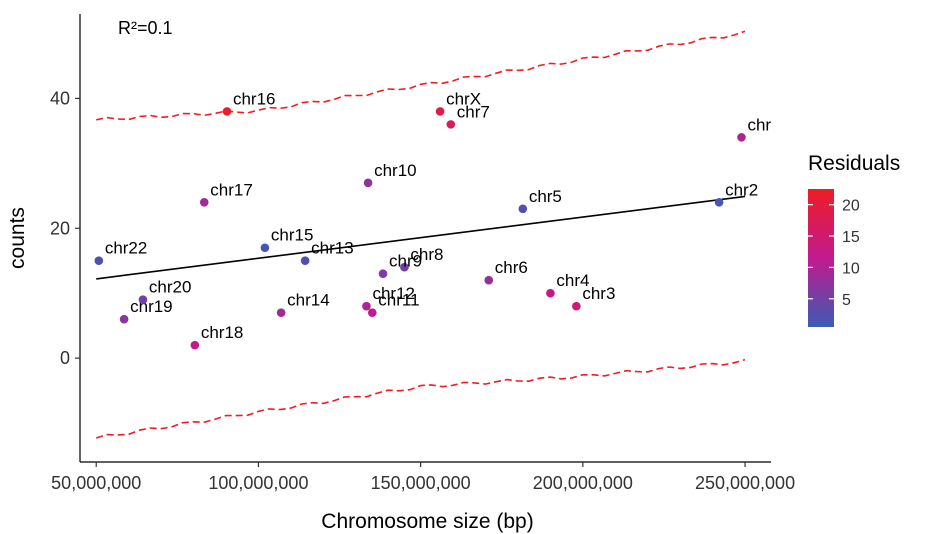  Describe the element at coordinates (383, 274) in the screenshot. I see `data-point-chr9` at that location.